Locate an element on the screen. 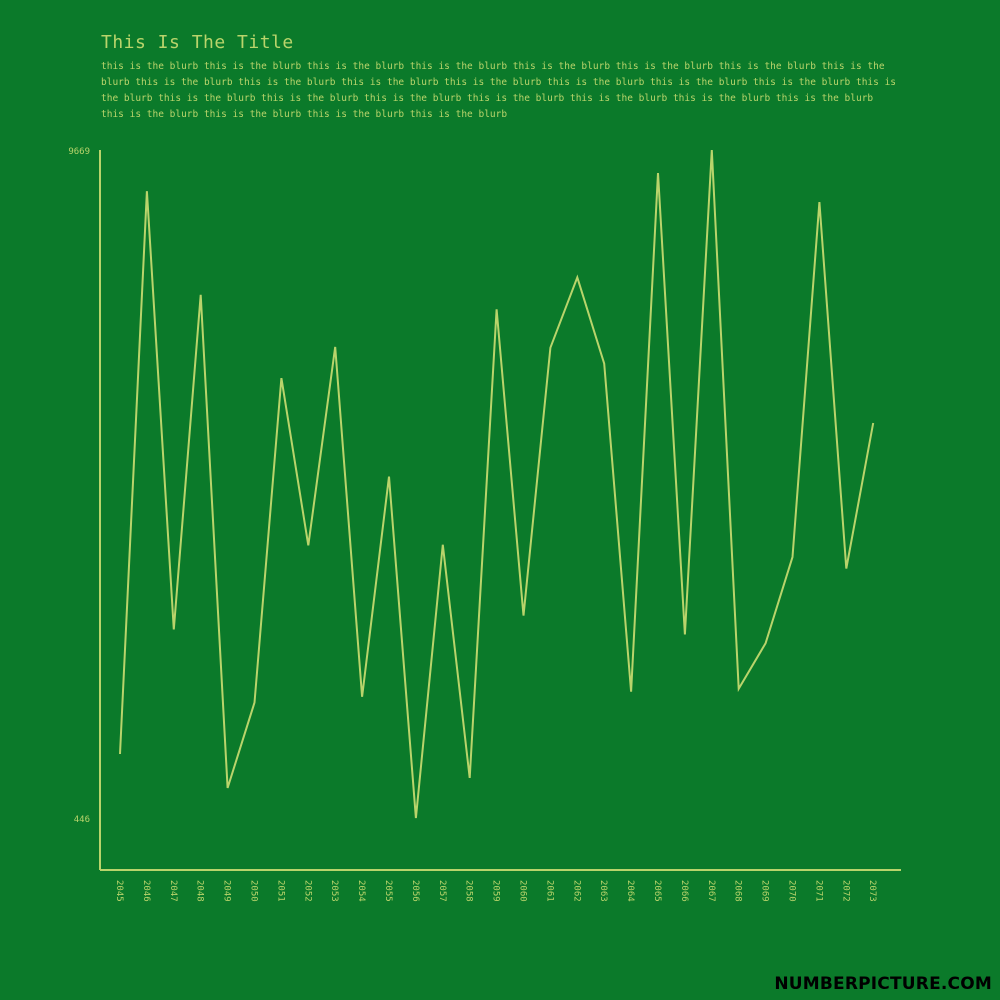  x-tick-label: 2073 is located at coordinates (872, 891).